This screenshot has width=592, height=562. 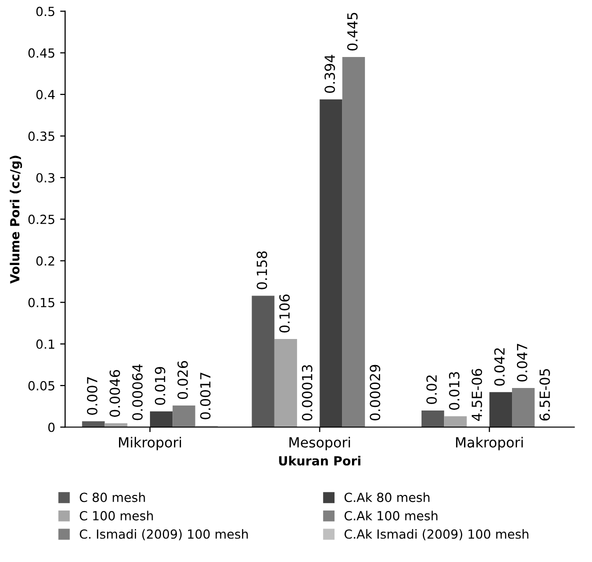 I want to click on x-tick-label: Mesopori, so click(x=319, y=443).